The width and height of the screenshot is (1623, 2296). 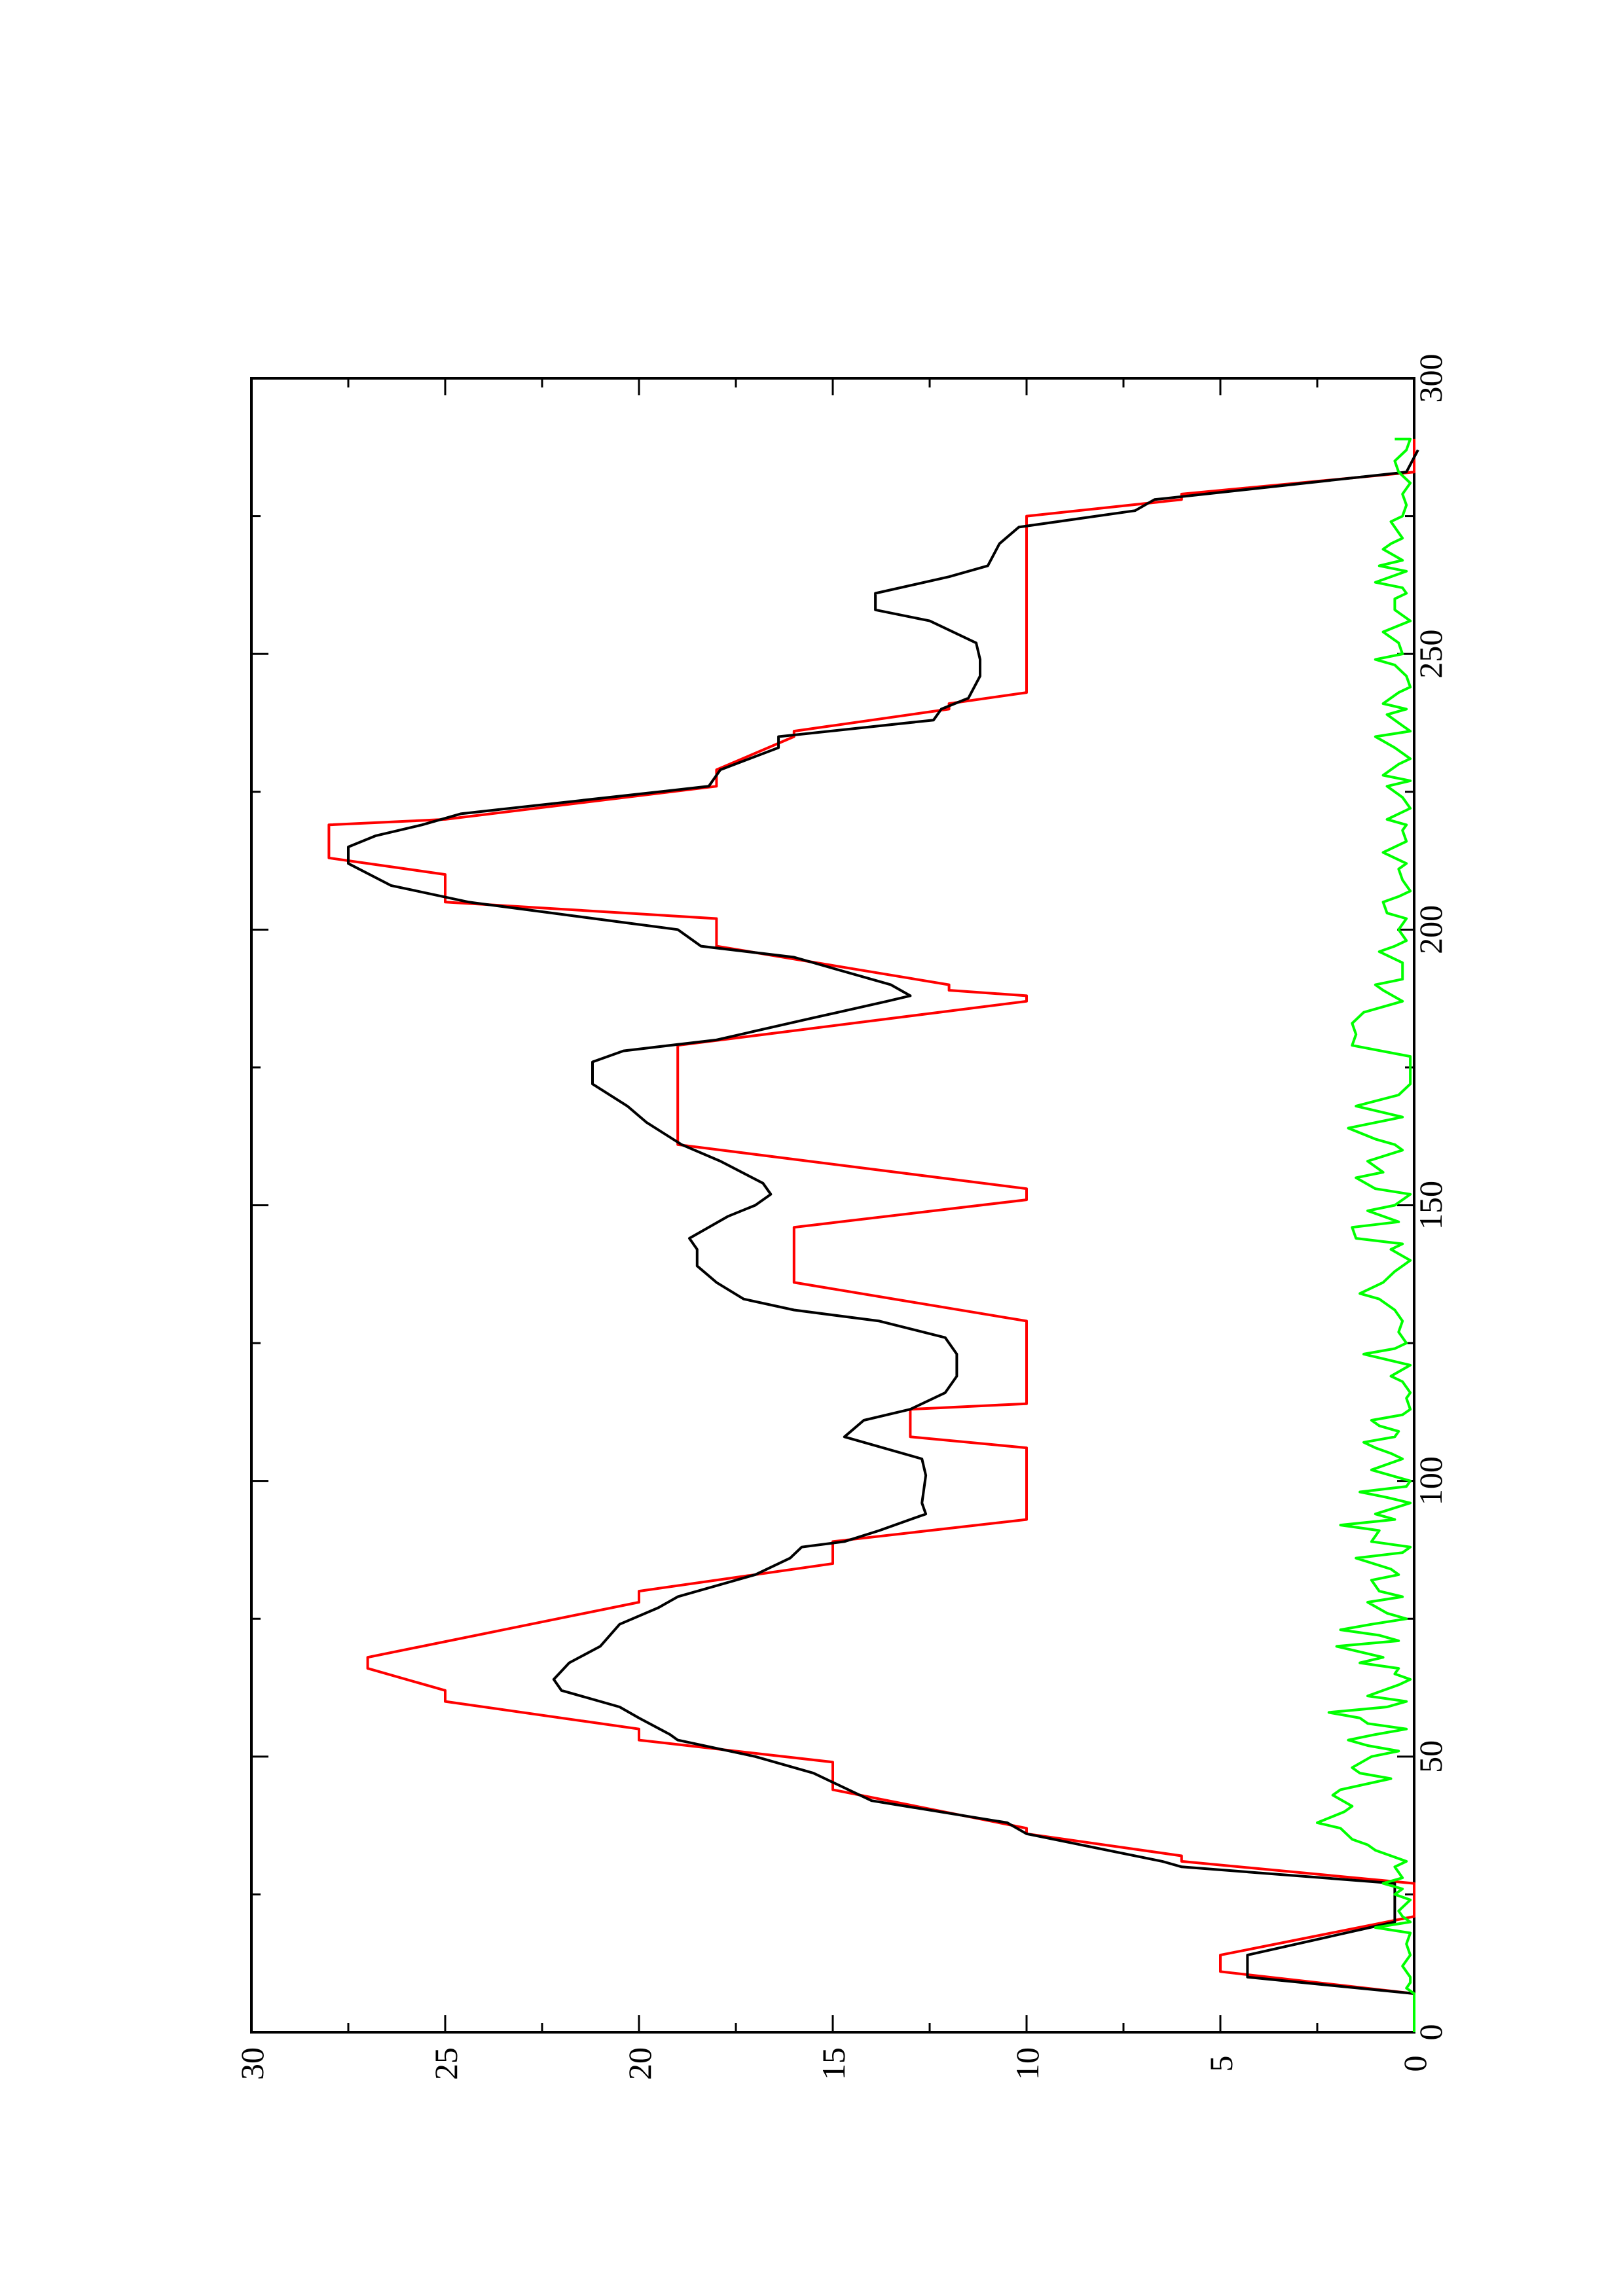 What do you see at coordinates (1430, 378) in the screenshot?
I see `x-tick-label: 300` at bounding box center [1430, 378].